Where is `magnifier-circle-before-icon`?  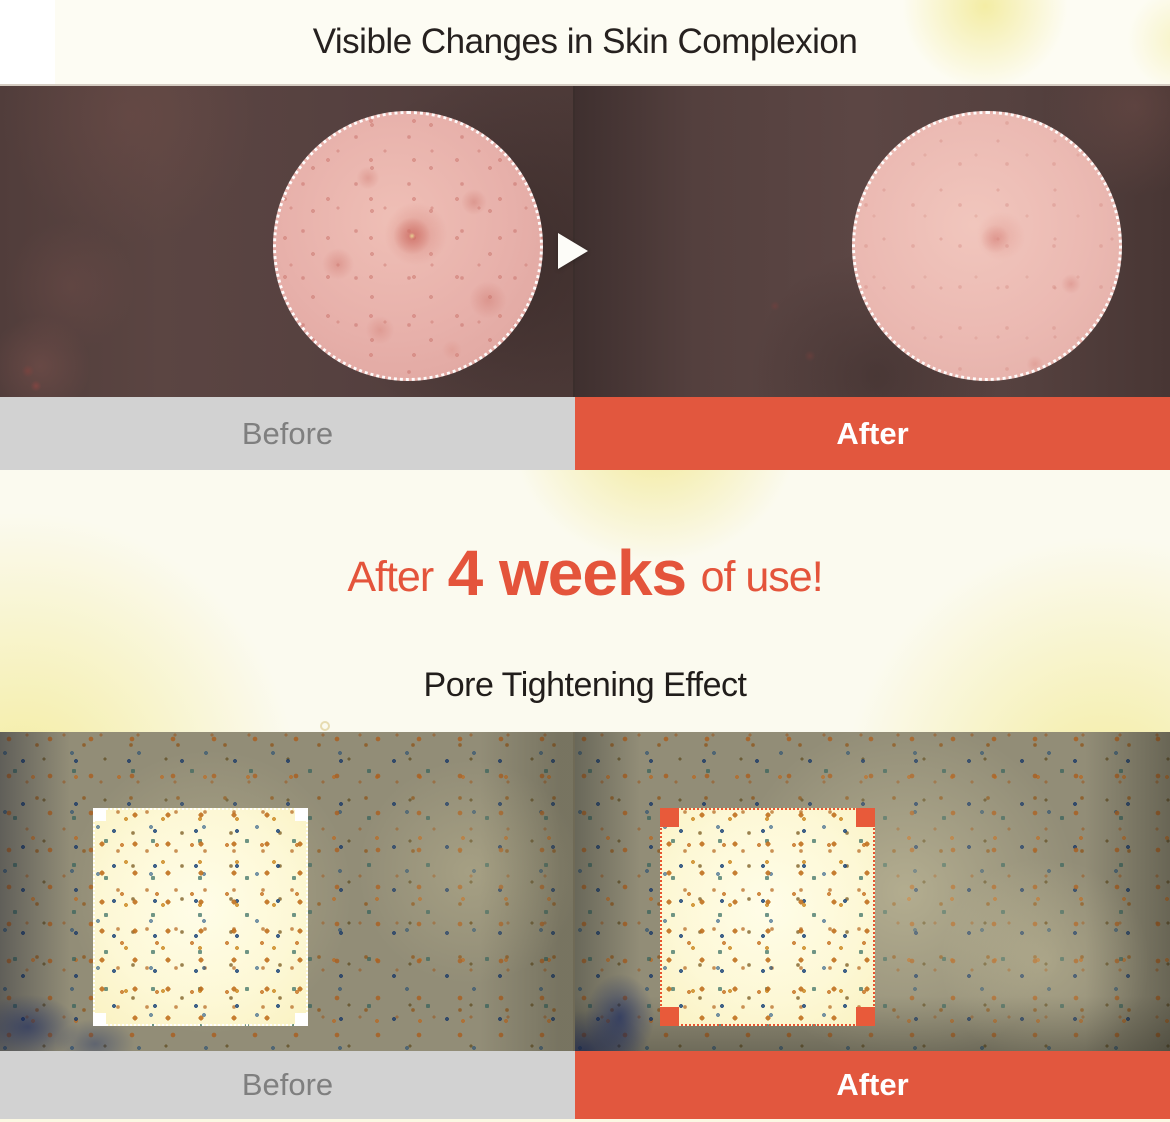 magnifier-circle-before-icon is located at coordinates (408, 246).